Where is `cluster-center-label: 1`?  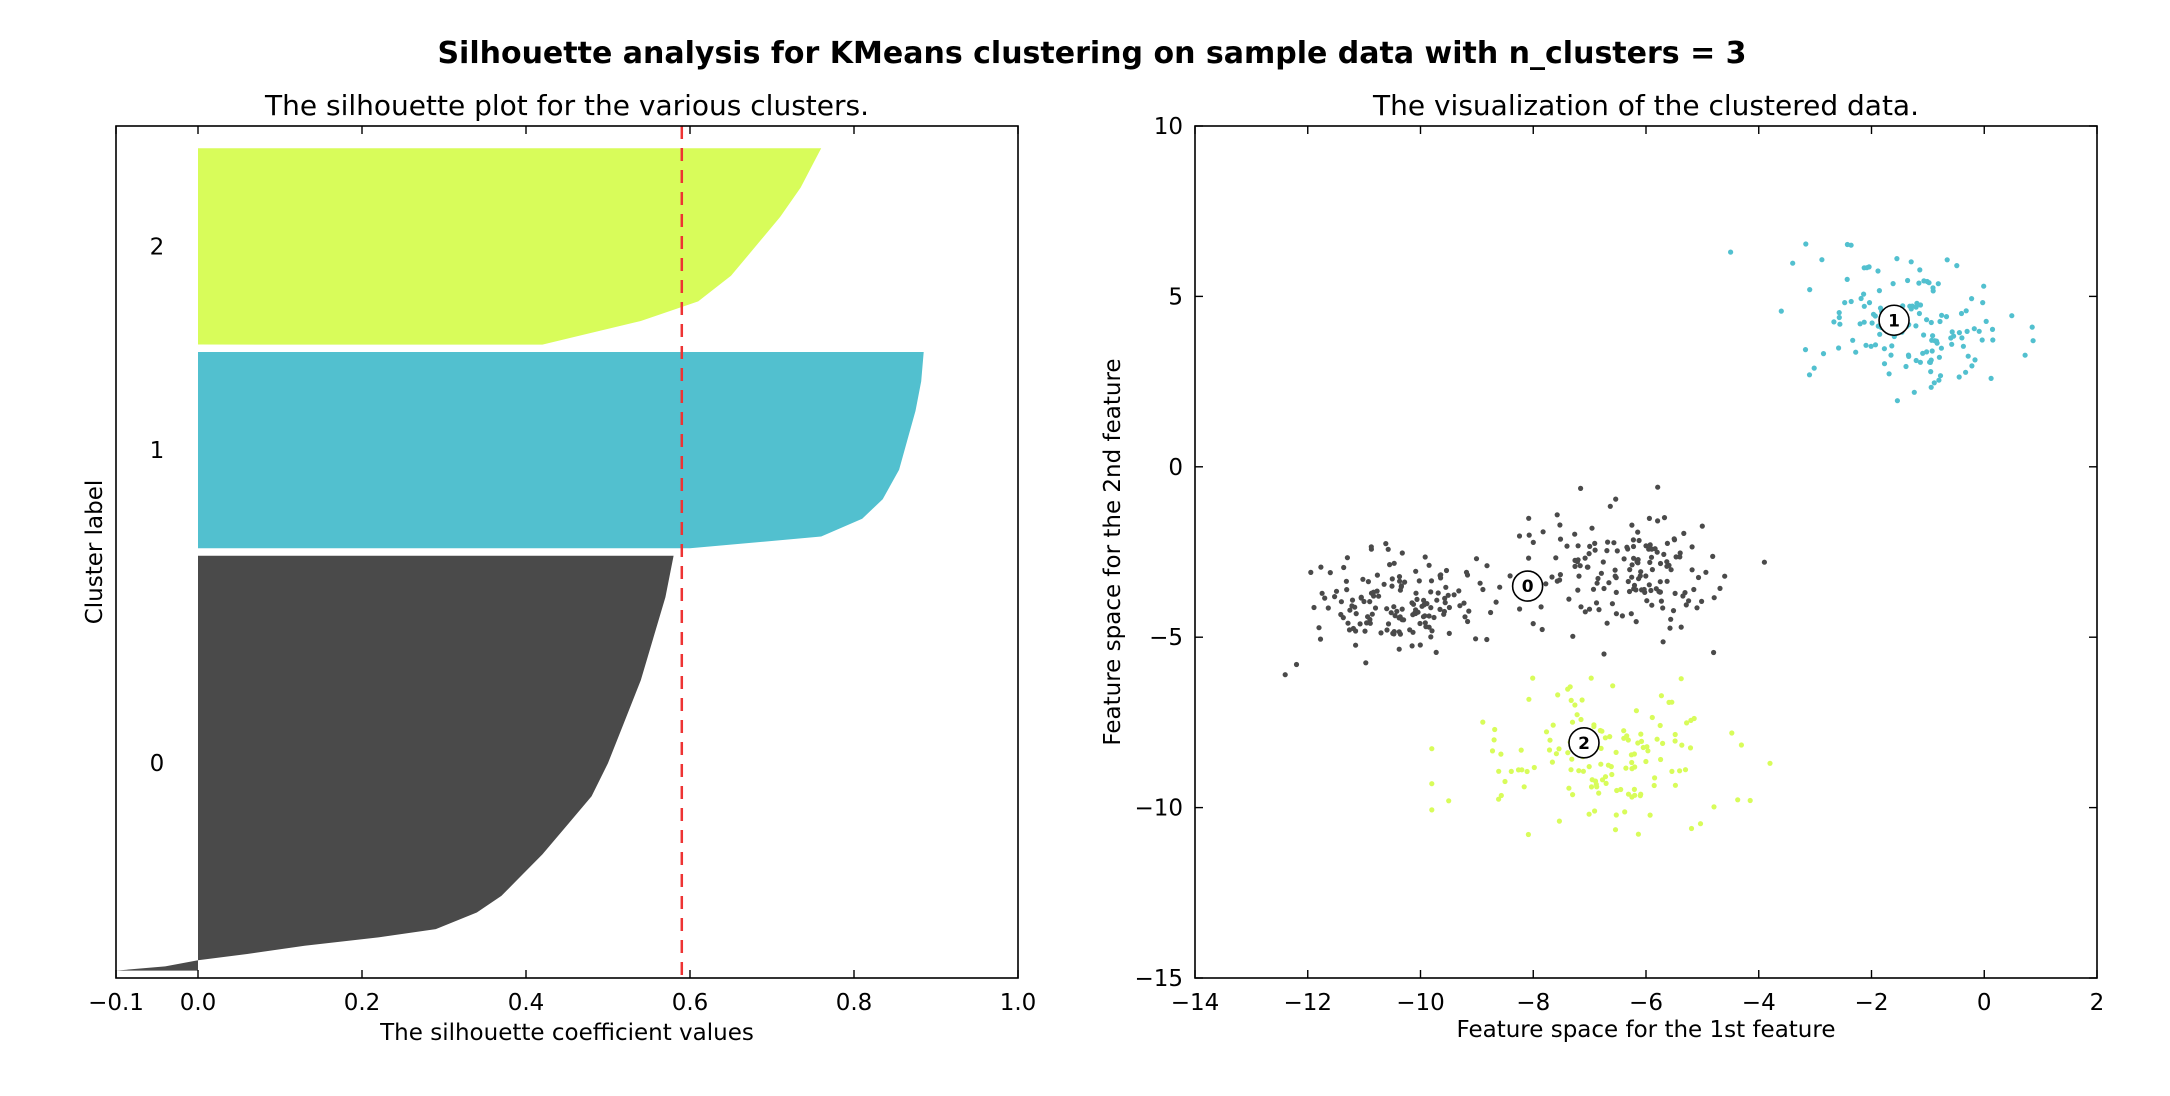
cluster-center-label: 1 is located at coordinates (1894, 321).